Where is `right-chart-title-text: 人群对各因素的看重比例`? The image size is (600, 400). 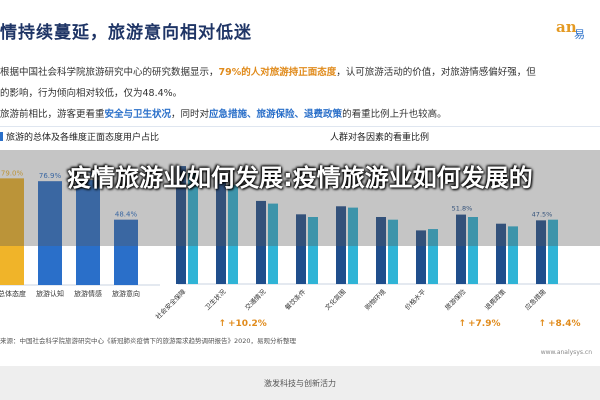 right-chart-title-text: 人群对各因素的看重比例 is located at coordinates (380, 138).